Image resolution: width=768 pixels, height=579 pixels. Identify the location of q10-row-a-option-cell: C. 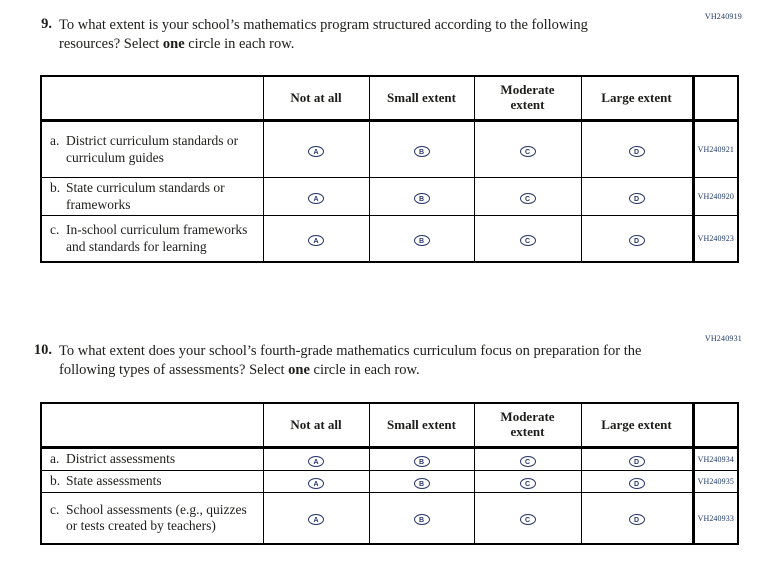
(527, 459).